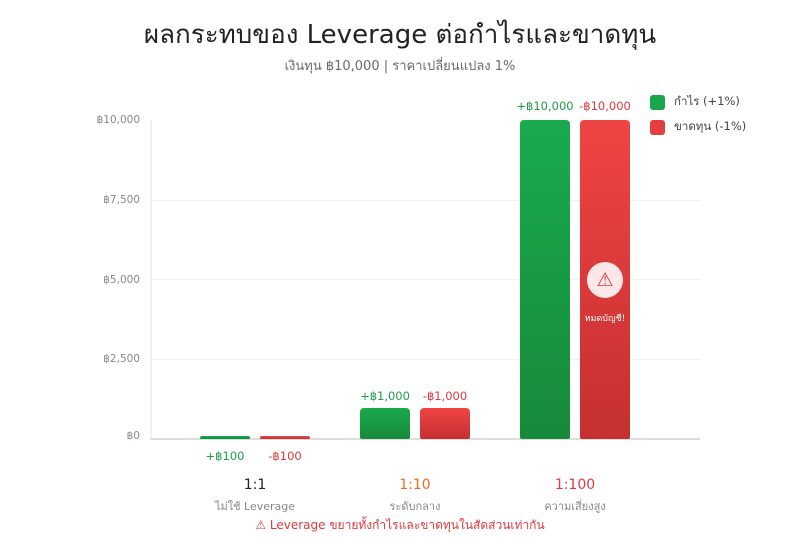 This screenshot has height=550, width=800. Describe the element at coordinates (657, 102) in the screenshot. I see `profit-swatch-icon` at that location.